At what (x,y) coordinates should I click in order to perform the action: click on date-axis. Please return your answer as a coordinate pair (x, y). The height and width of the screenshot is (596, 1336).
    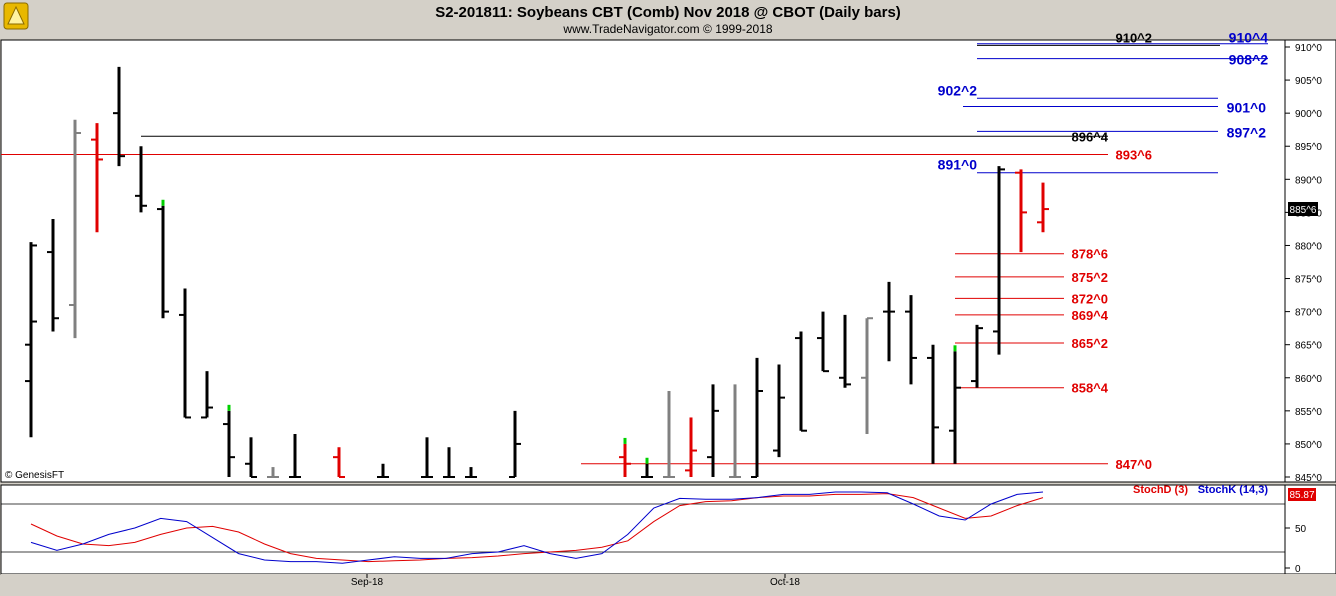
    Looking at the image, I should click on (668, 582).